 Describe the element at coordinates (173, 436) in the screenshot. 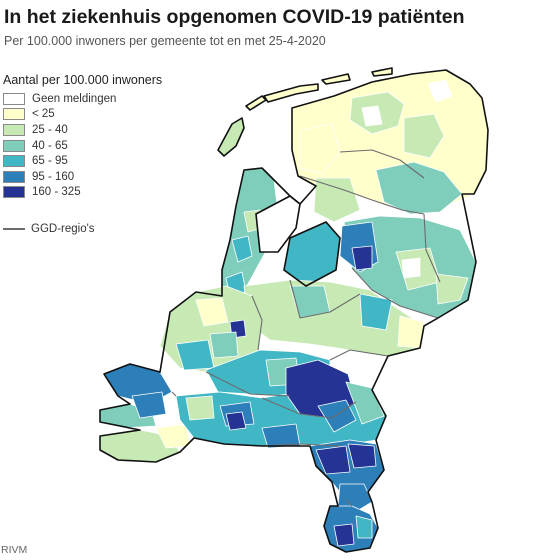

I see `region-zeeland-patch` at that location.